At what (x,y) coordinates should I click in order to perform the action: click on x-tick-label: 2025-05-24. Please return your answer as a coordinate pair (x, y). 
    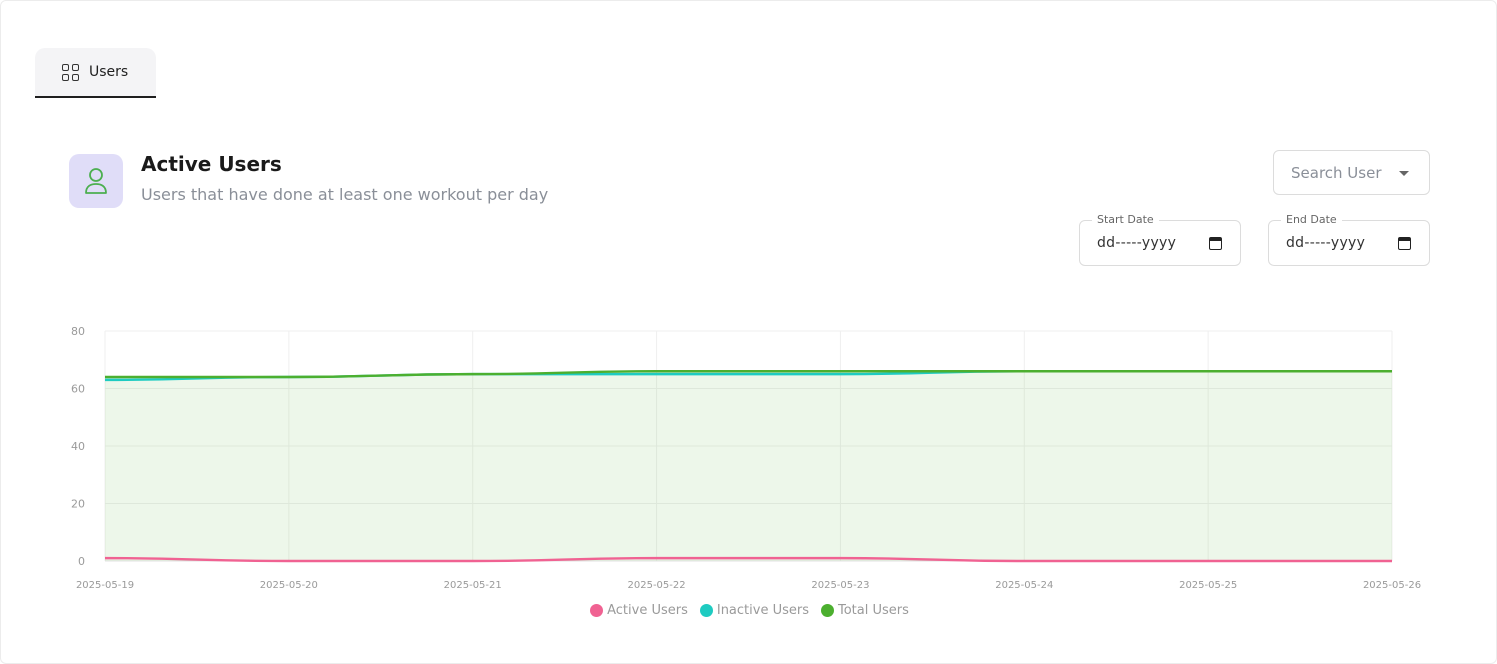
    Looking at the image, I should click on (1024, 585).